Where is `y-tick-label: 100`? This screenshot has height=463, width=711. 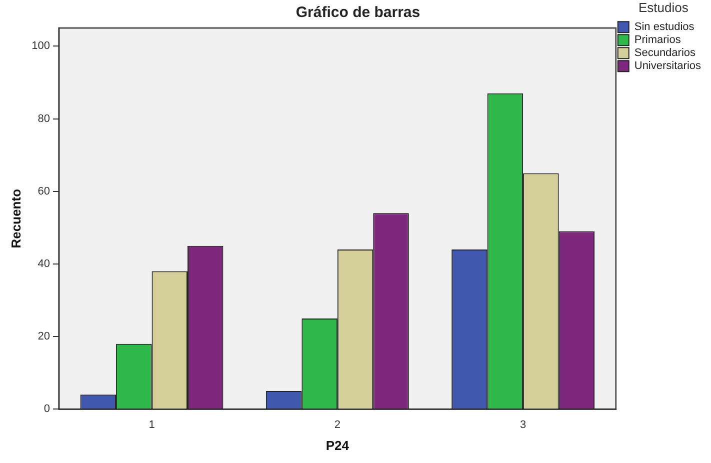
y-tick-label: 100 is located at coordinates (41, 46).